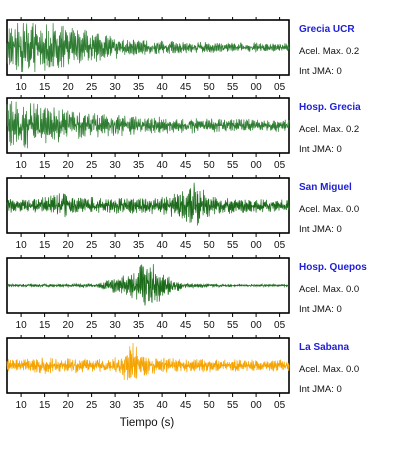 The width and height of the screenshot is (410, 460). I want to click on station-name: Hosp. Grecia, so click(330, 107).